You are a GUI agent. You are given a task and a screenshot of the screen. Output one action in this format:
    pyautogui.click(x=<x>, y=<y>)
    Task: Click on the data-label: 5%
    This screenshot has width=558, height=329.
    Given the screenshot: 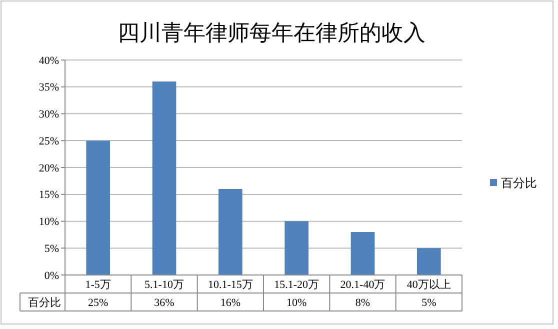 What is the action you would take?
    pyautogui.click(x=429, y=302)
    